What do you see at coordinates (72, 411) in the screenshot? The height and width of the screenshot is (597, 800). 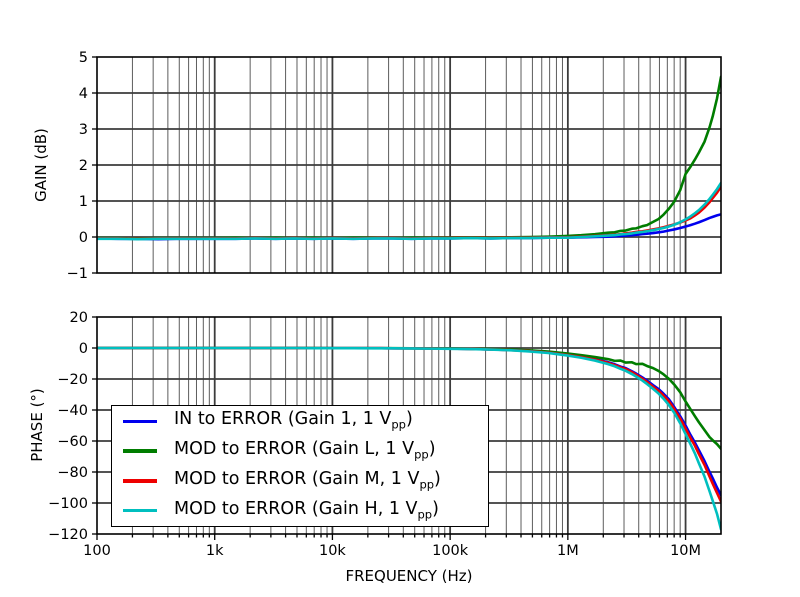 I see `y-tick-label: −40` at bounding box center [72, 411].